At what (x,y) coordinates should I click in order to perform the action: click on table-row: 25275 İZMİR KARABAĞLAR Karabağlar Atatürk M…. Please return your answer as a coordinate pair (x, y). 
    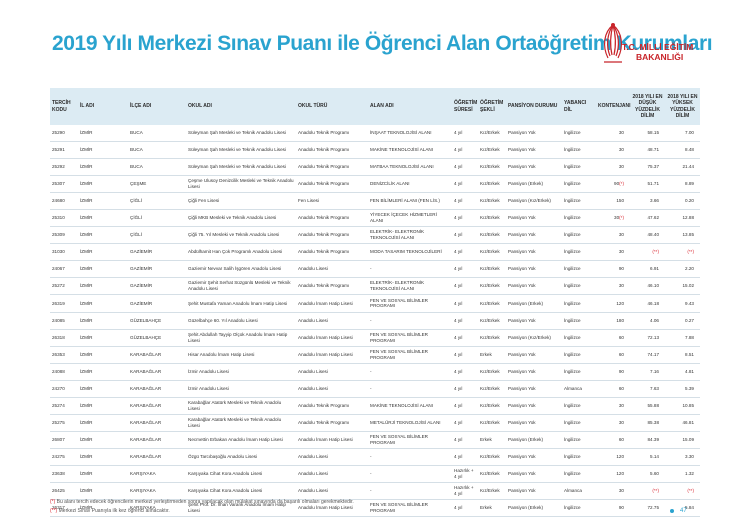
    Looking at the image, I should click on (375, 423).